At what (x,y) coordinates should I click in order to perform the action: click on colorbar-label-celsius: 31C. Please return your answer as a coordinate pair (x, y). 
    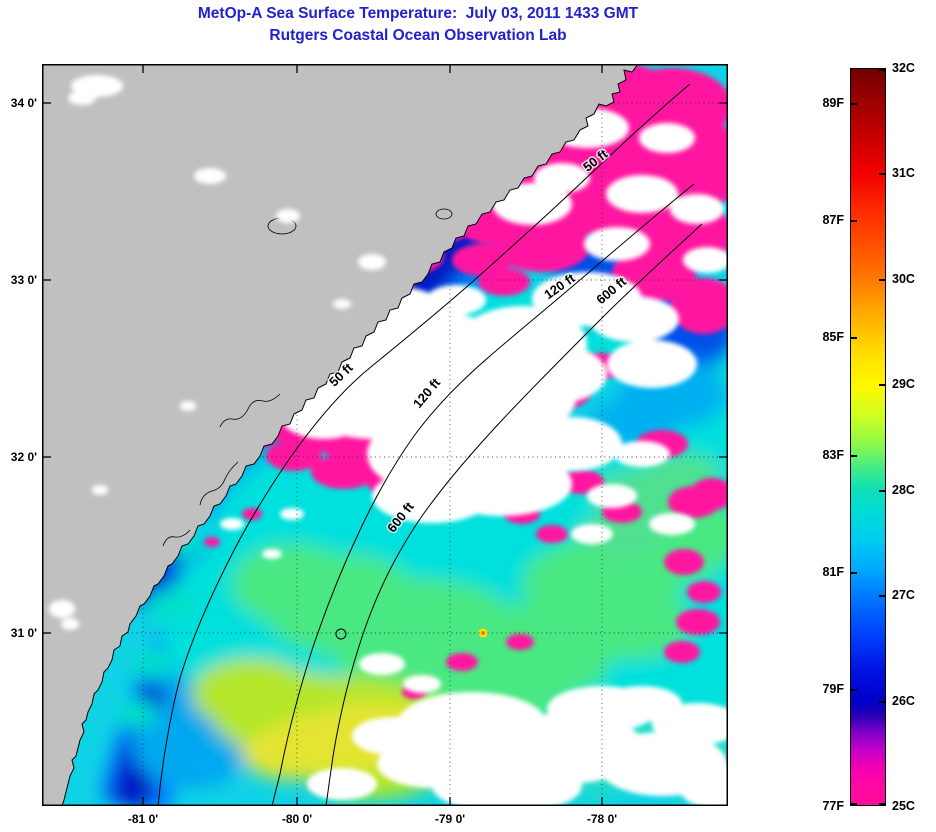
    Looking at the image, I should click on (903, 173).